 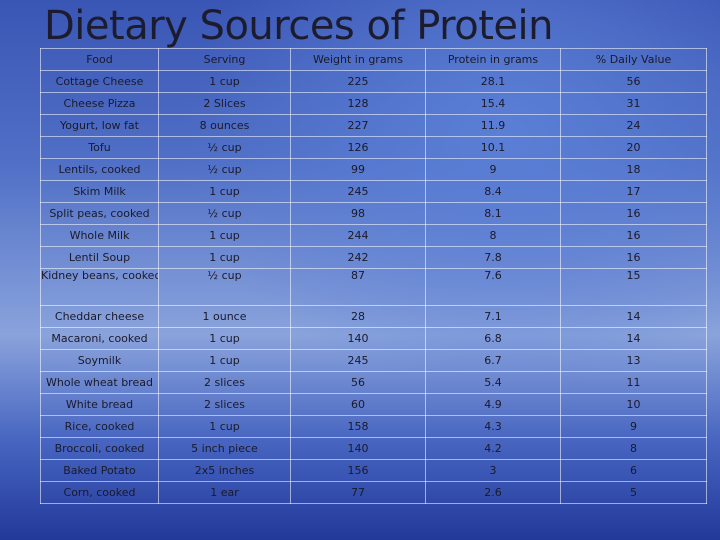 I want to click on cell-food: Tofu, so click(x=99, y=147).